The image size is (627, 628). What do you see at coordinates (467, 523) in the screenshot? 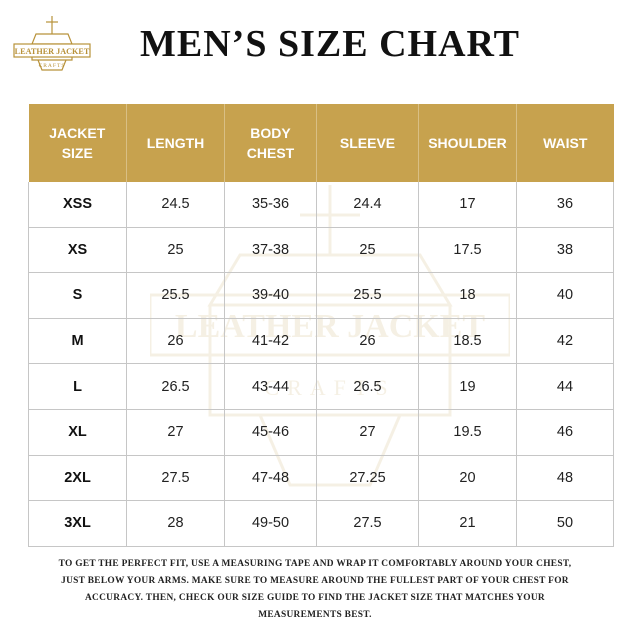
I see `shoulder-cell: 21` at bounding box center [467, 523].